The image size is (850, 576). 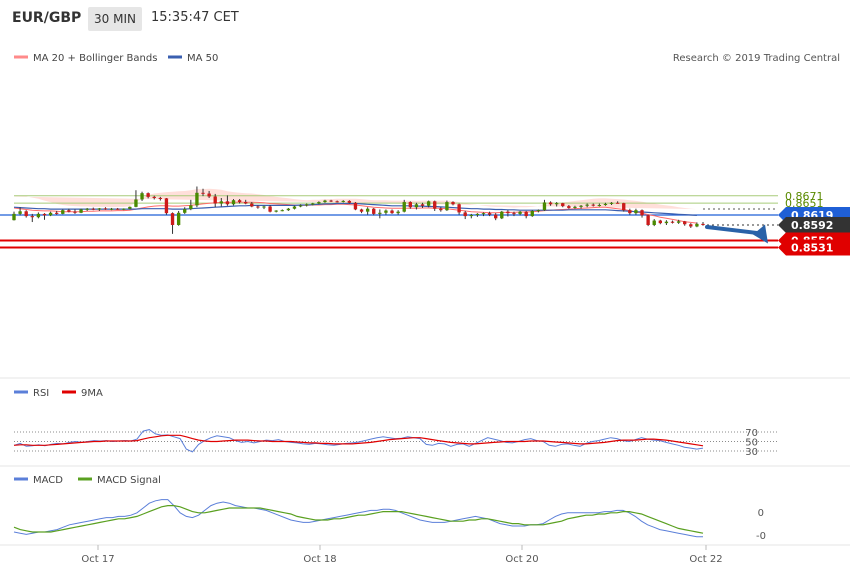 What do you see at coordinates (705, 559) in the screenshot?
I see `time-tick-label: Oct 22` at bounding box center [705, 559].